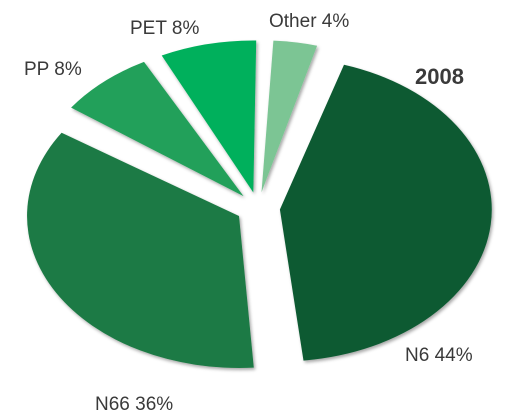 The image size is (519, 417). I want to click on slice-label-pet: PET 8%, so click(164, 28).